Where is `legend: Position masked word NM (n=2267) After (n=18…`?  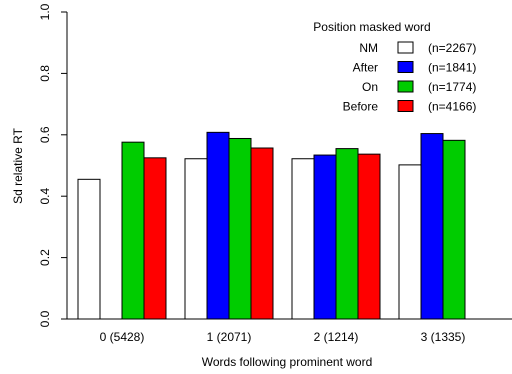 legend: Position masked word NM (n=2267) After (n=18… is located at coordinates (394, 67).